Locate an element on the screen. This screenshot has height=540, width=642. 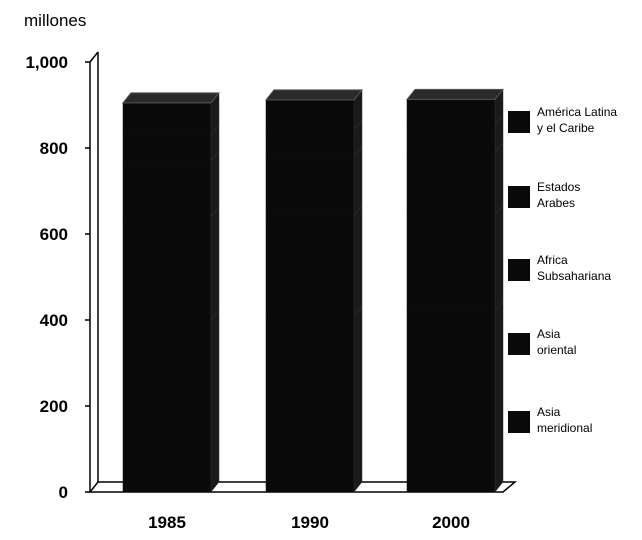
y-tick-label-2: 400 is located at coordinates (54, 320).